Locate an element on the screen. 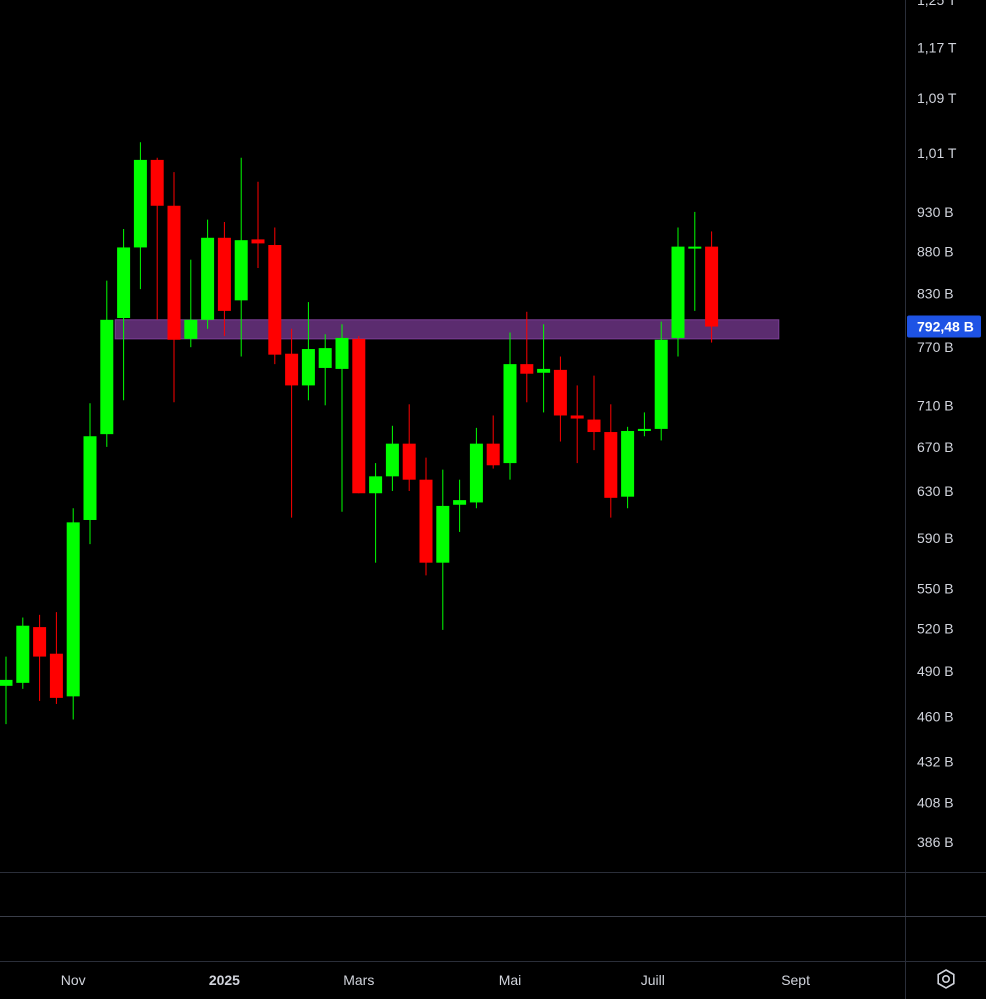 This screenshot has height=999, width=986. current-price-label: 792,48 B is located at coordinates (945, 327).